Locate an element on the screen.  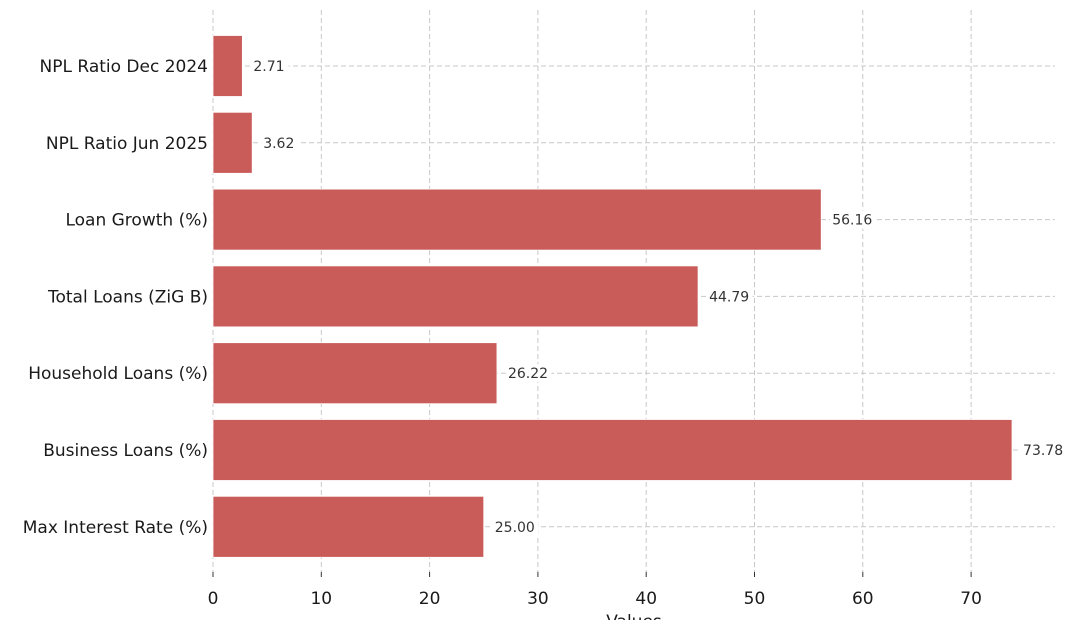
value-label: 3.62 is located at coordinates (278, 144).